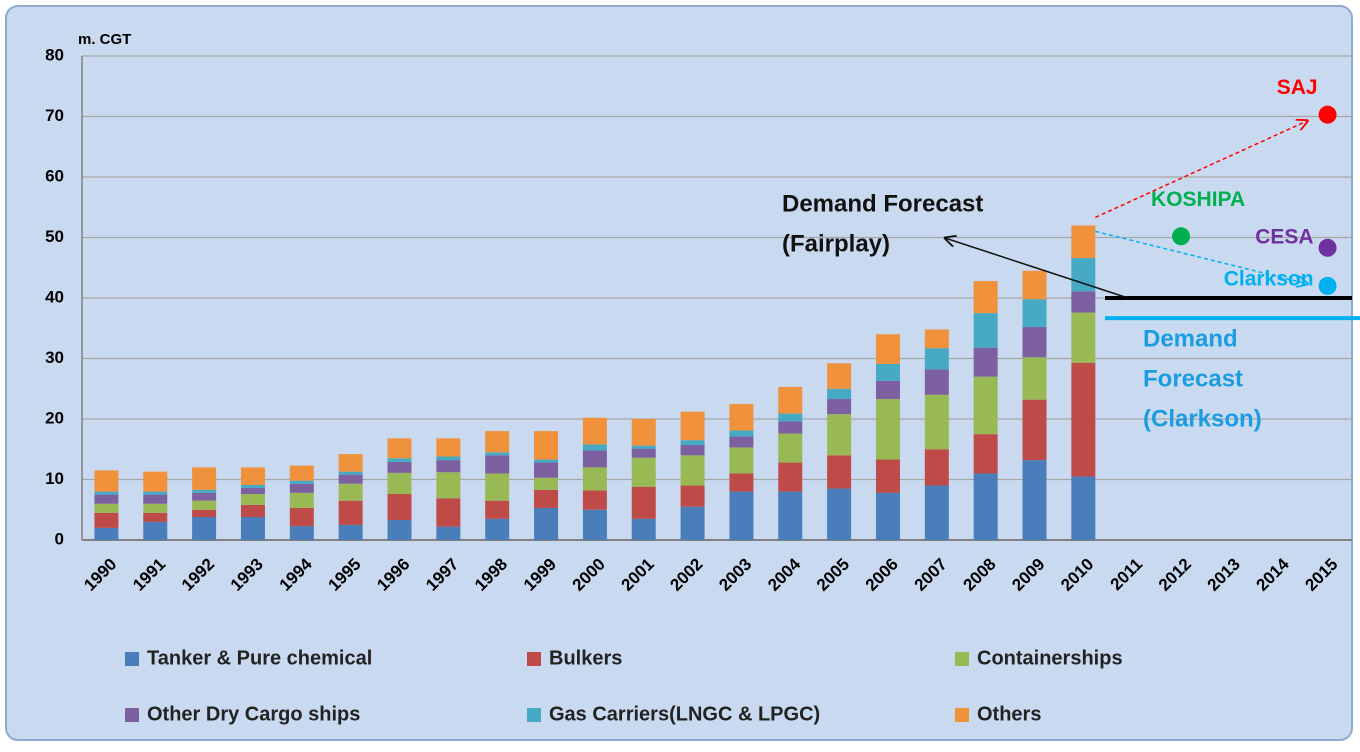 The image size is (1360, 752). What do you see at coordinates (684, 714) in the screenshot?
I see `legend-label: Gas Carriers(LNGC & LPGC)` at bounding box center [684, 714].